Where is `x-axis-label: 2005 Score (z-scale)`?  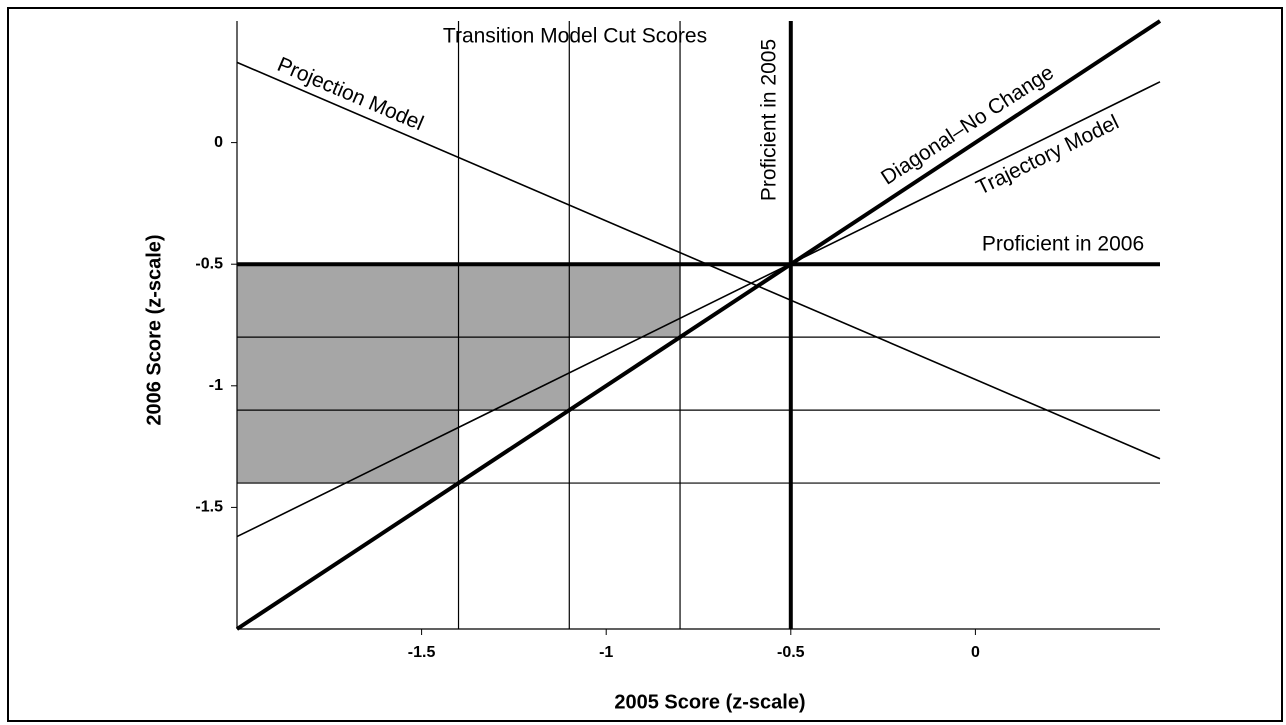
x-axis-label: 2005 Score (z-scale) is located at coordinates (709, 702).